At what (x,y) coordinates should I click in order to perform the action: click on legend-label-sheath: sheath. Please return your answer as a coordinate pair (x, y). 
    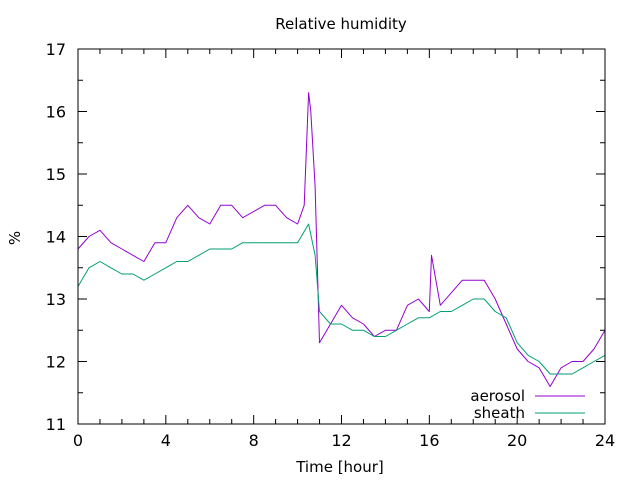
    Looking at the image, I should click on (499, 413).